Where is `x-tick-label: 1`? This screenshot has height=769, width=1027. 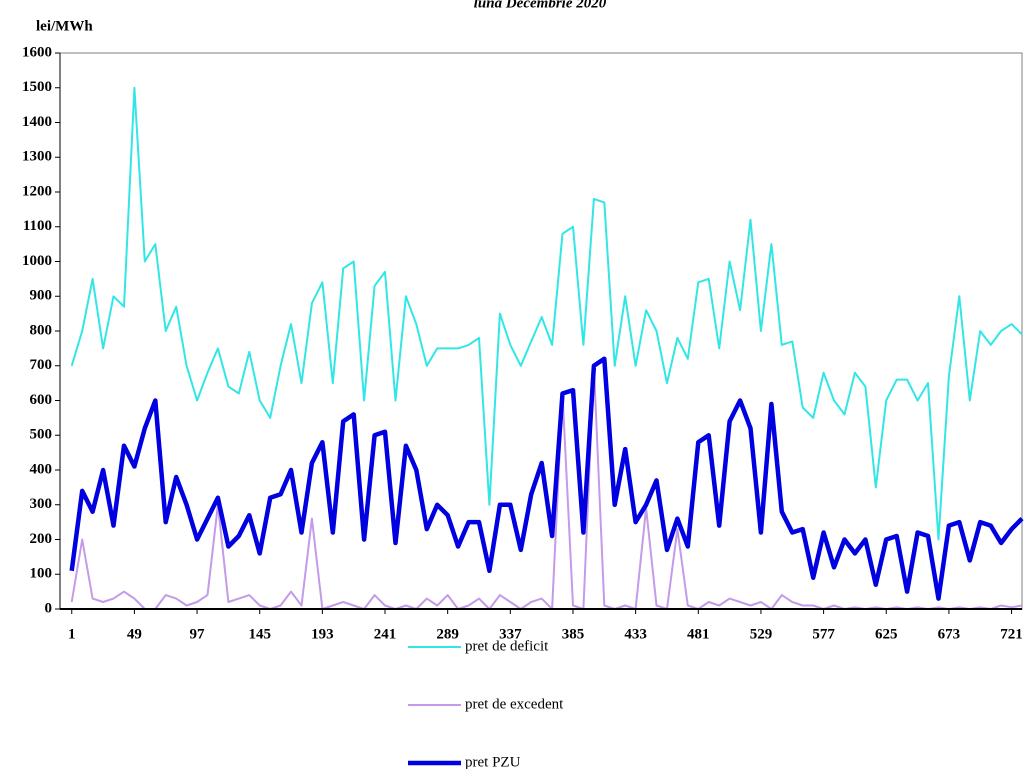
x-tick-label: 1 is located at coordinates (72, 634).